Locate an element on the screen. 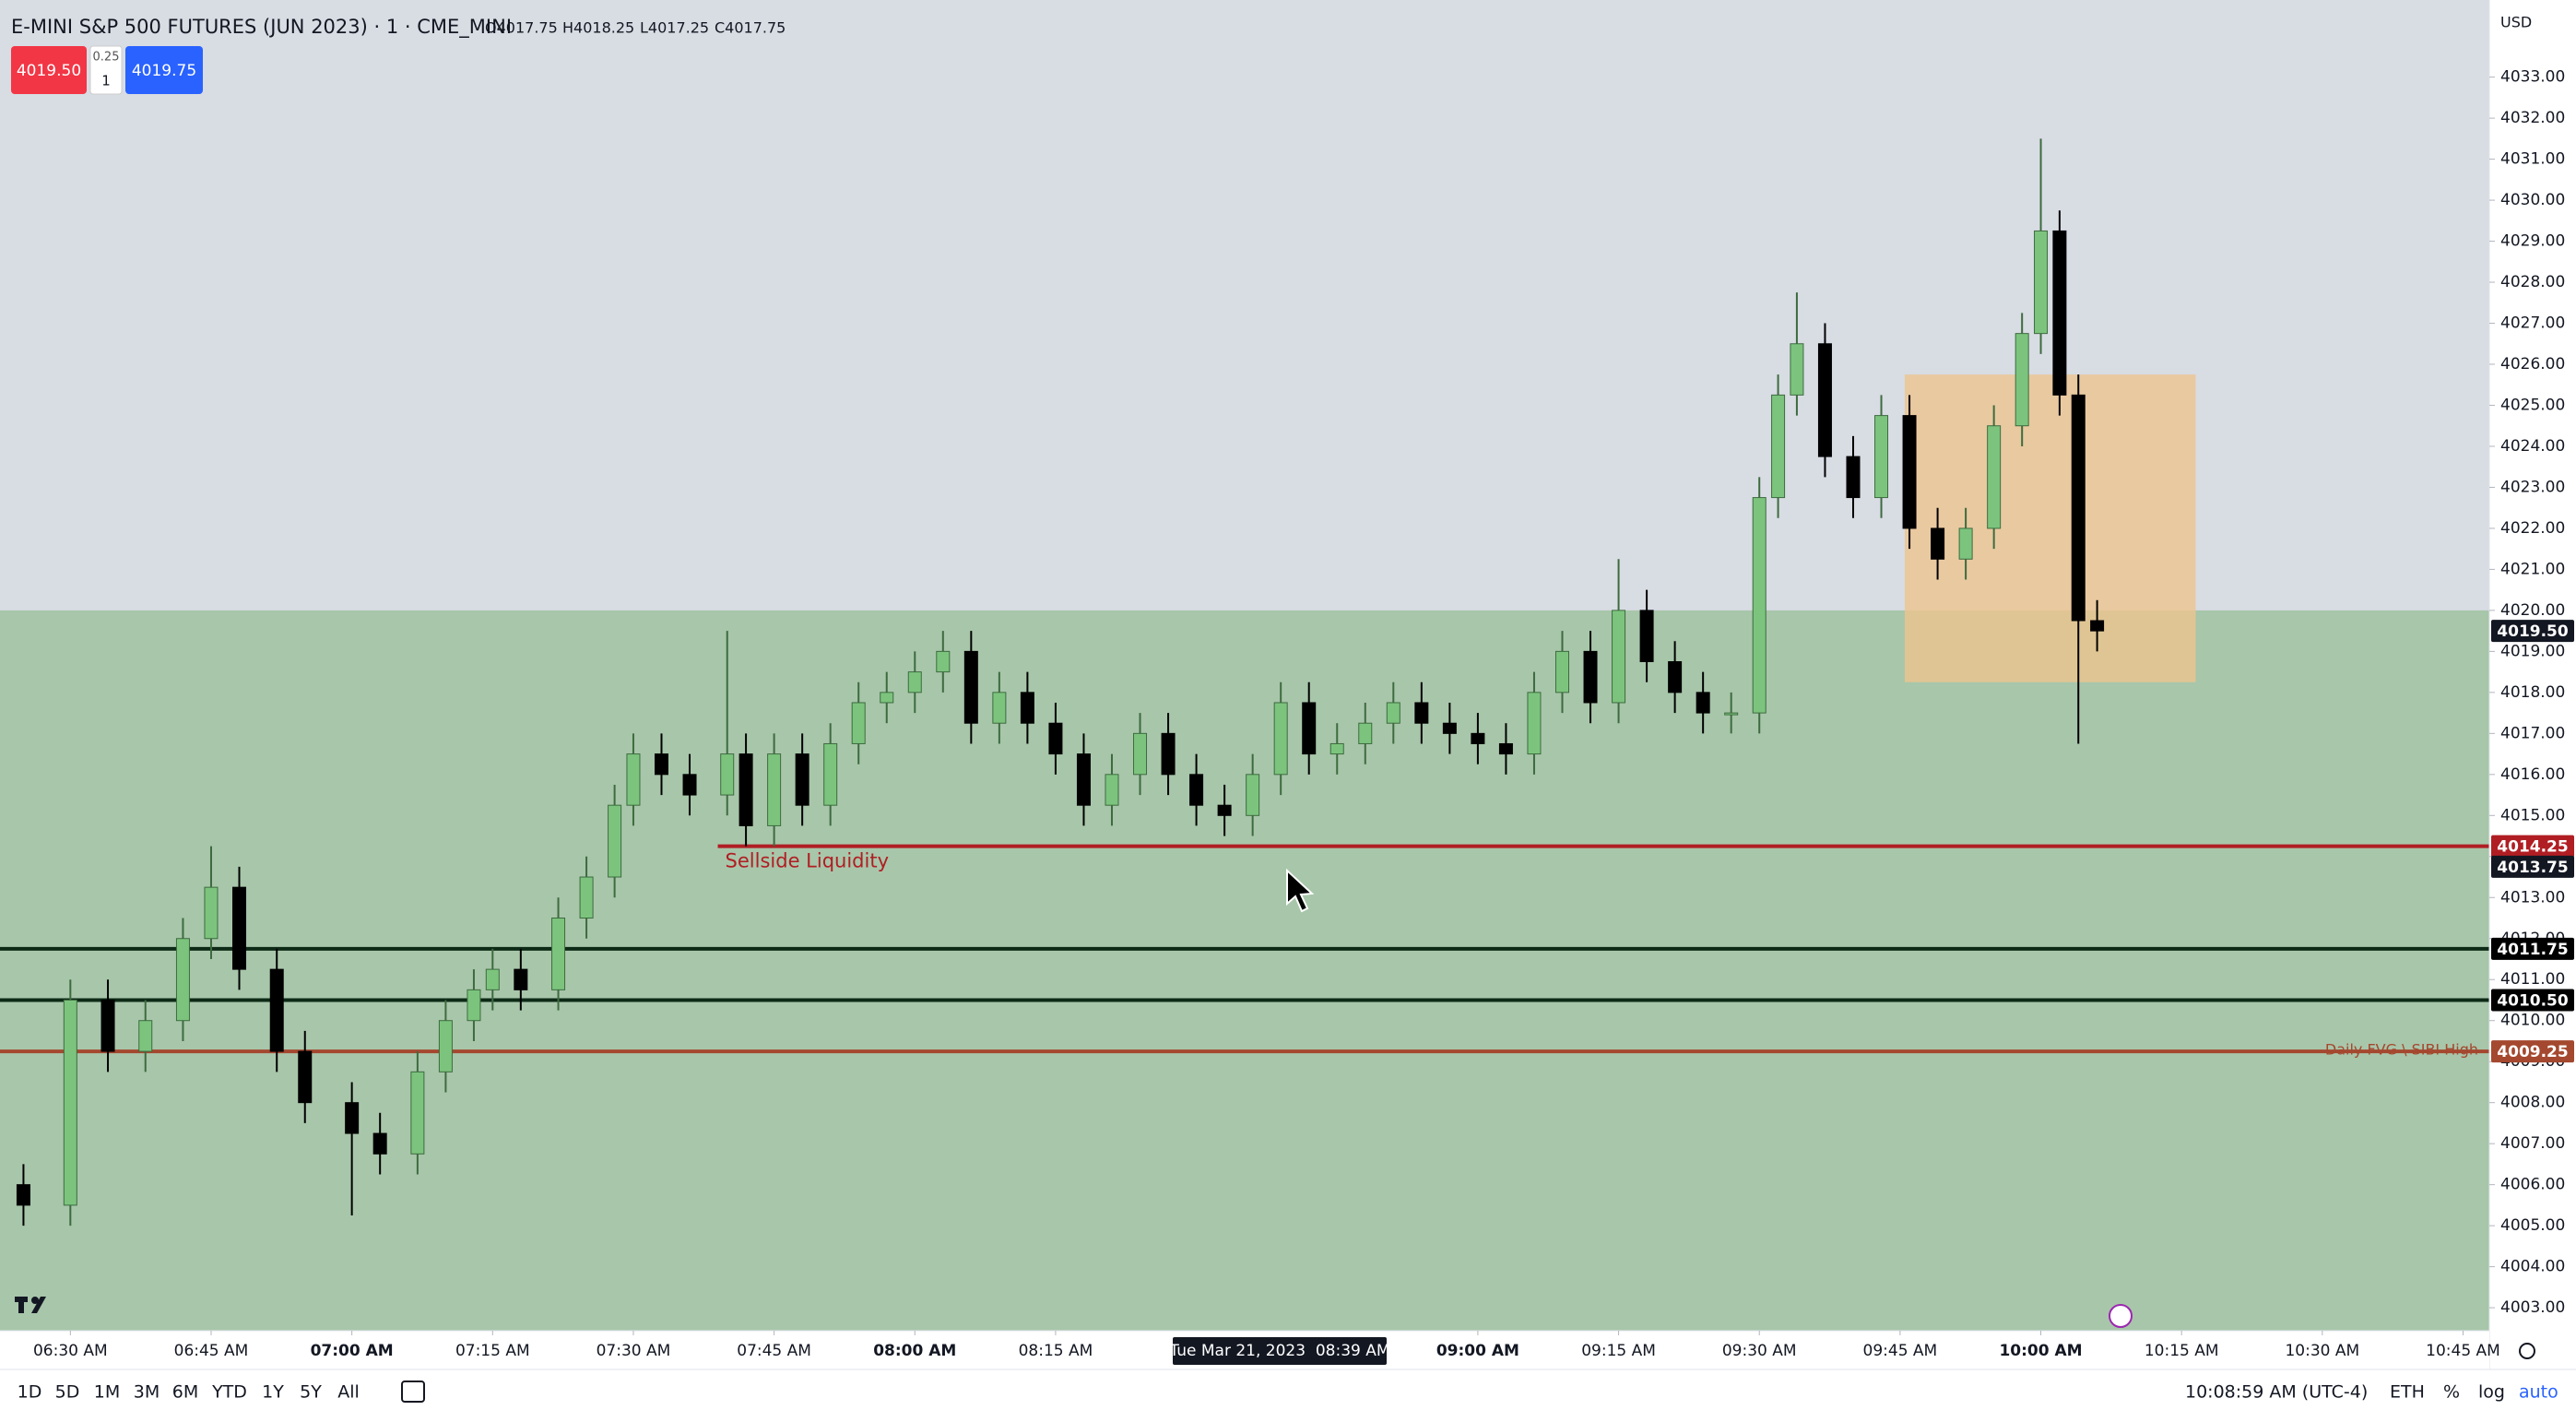 The image size is (2576, 1422). x-tick-label: 10:15 AM is located at coordinates (2182, 1351).